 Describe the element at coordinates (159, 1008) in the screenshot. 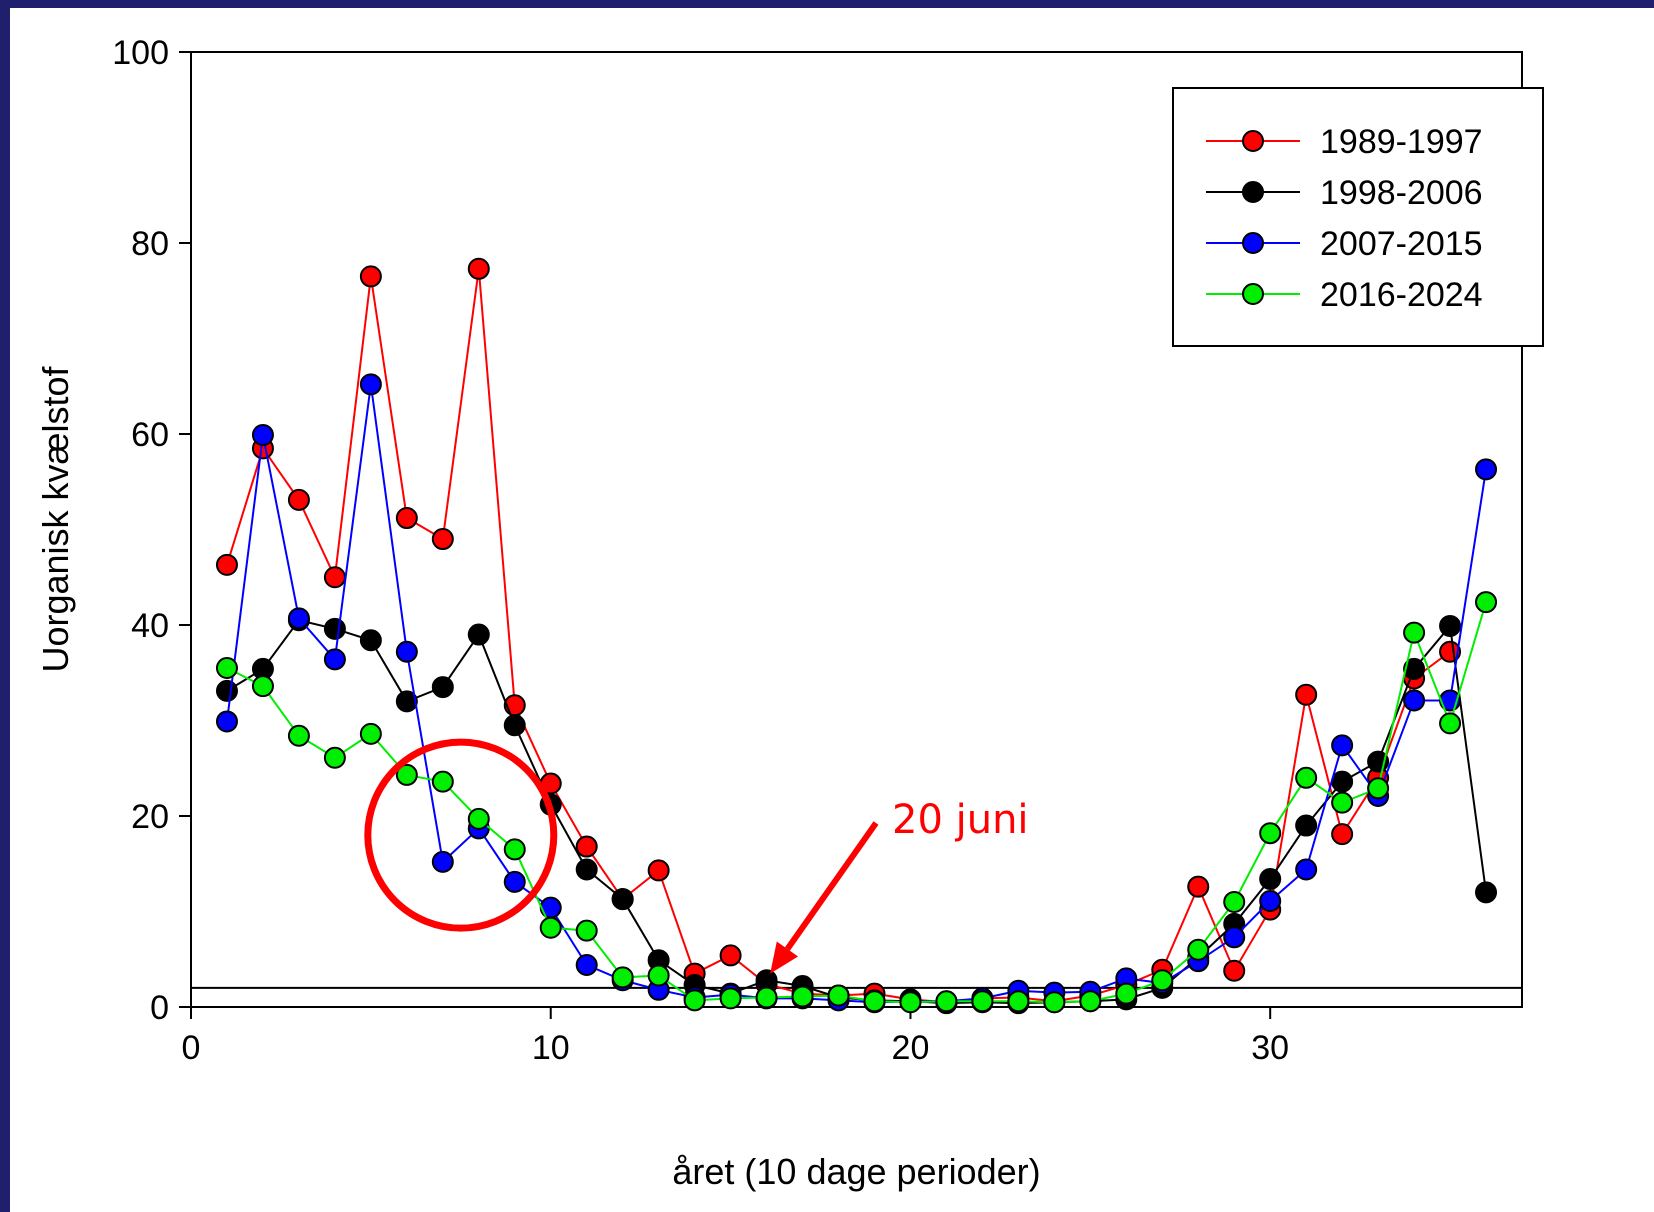

I see `y-tick-label: 0` at that location.